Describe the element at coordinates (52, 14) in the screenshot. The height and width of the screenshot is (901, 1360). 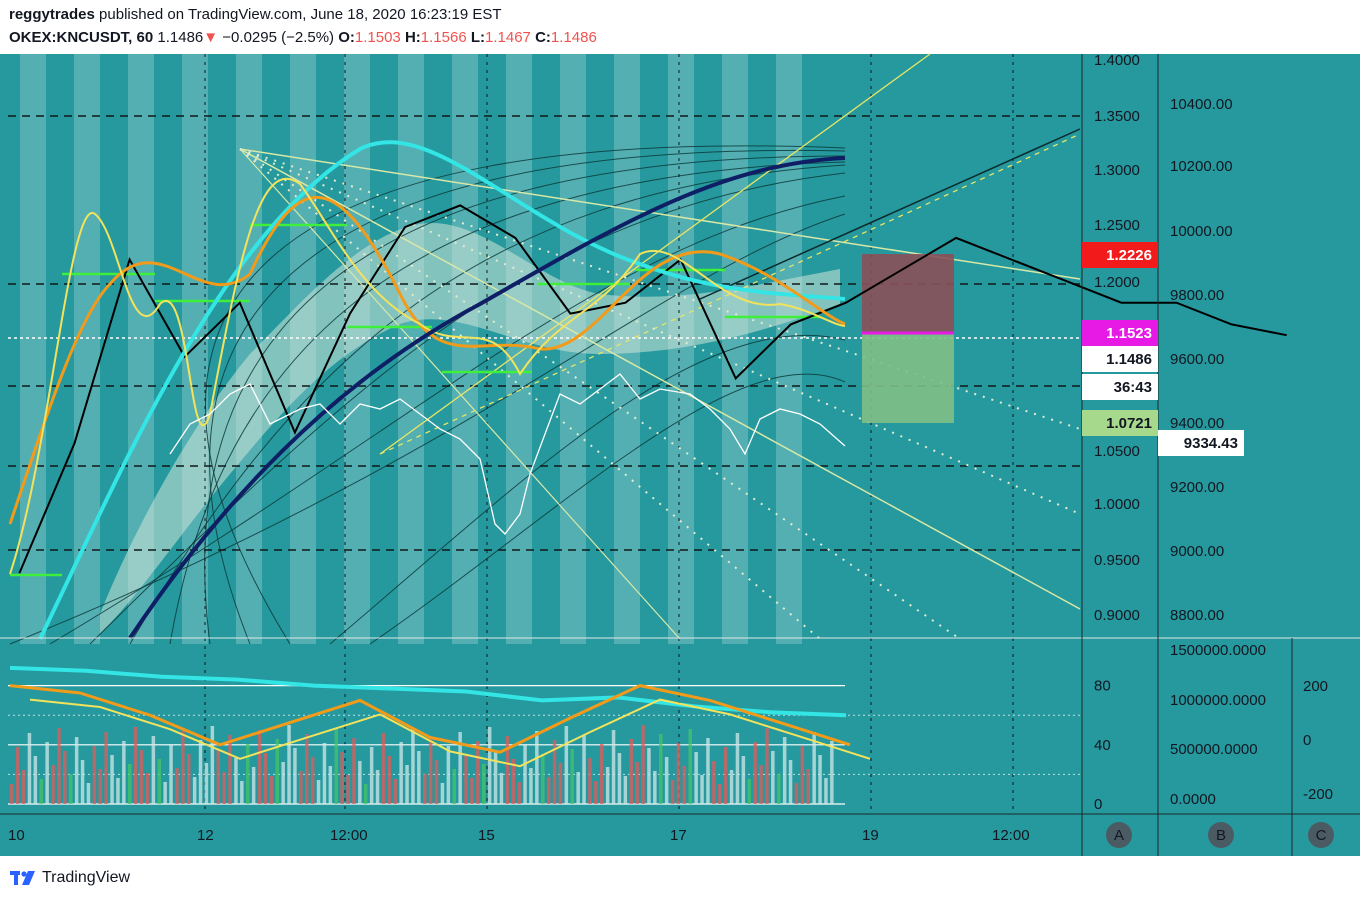
I see `author-name: reggytrades` at that location.